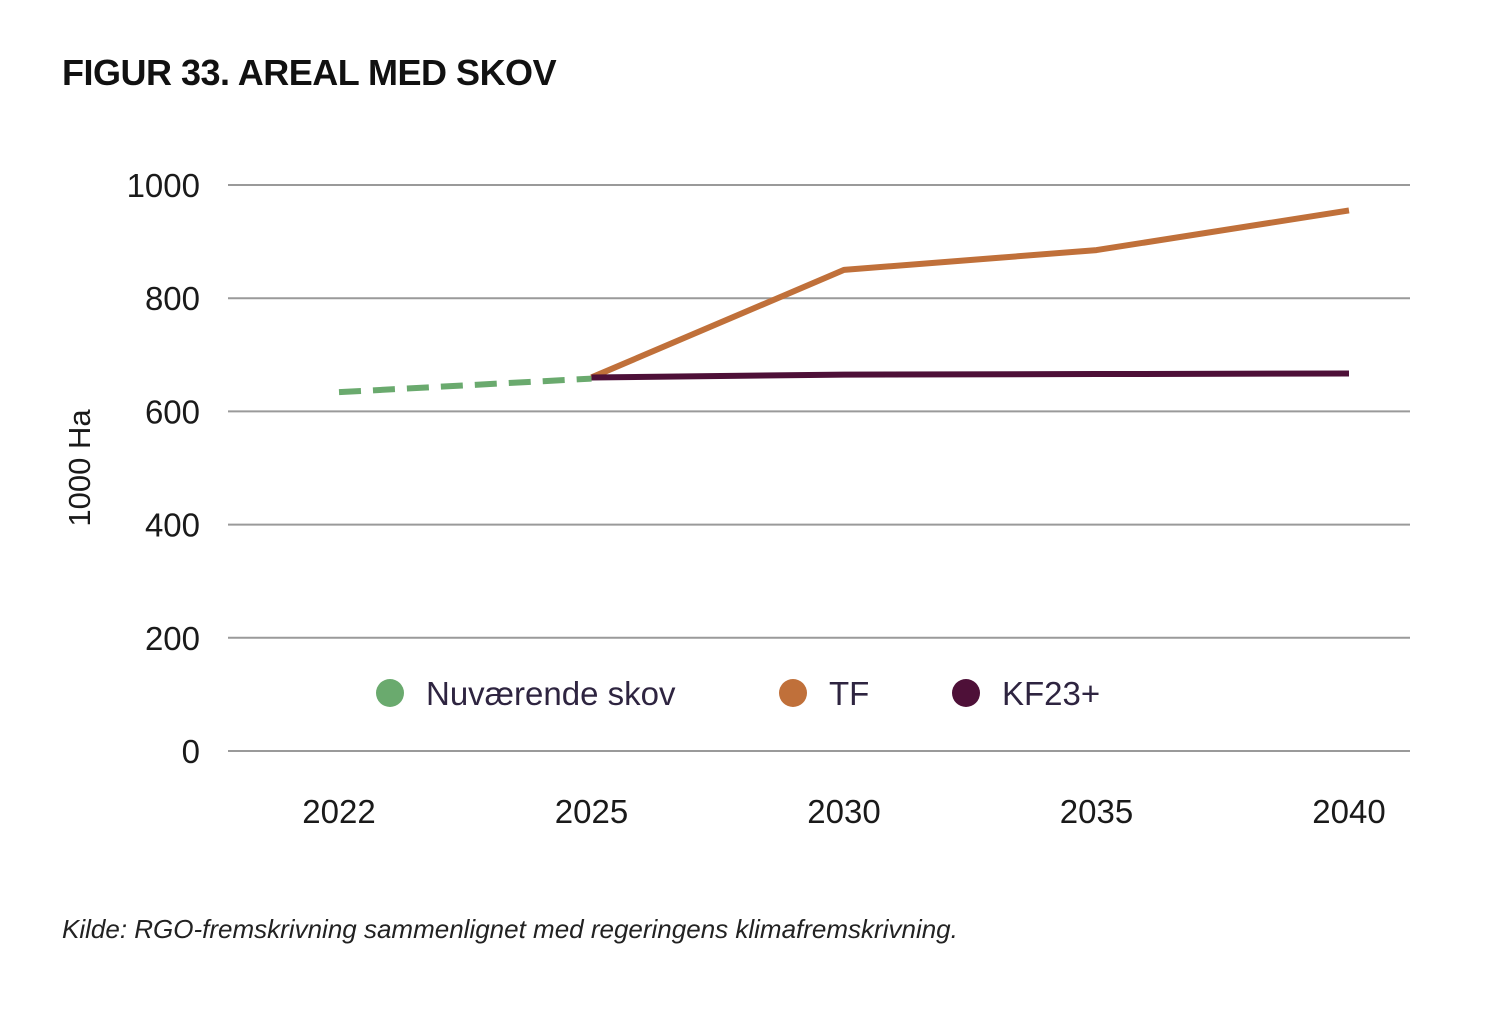 Image resolution: width=1511 pixels, height=1028 pixels. Describe the element at coordinates (1096, 811) in the screenshot. I see `x-tick-label: 2035` at that location.